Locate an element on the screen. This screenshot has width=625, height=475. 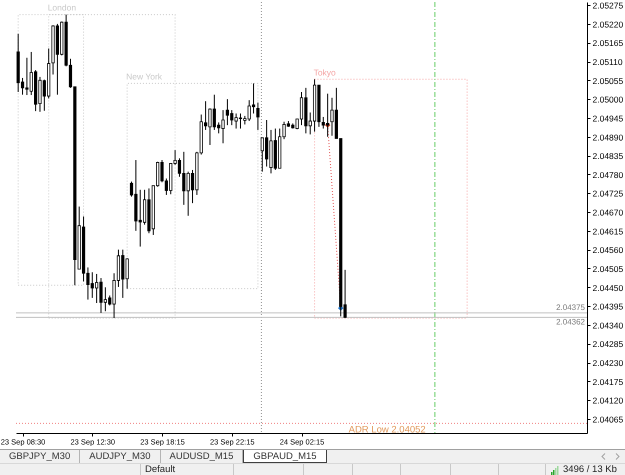
y-tick-label: 2.04505 is located at coordinates (608, 269).